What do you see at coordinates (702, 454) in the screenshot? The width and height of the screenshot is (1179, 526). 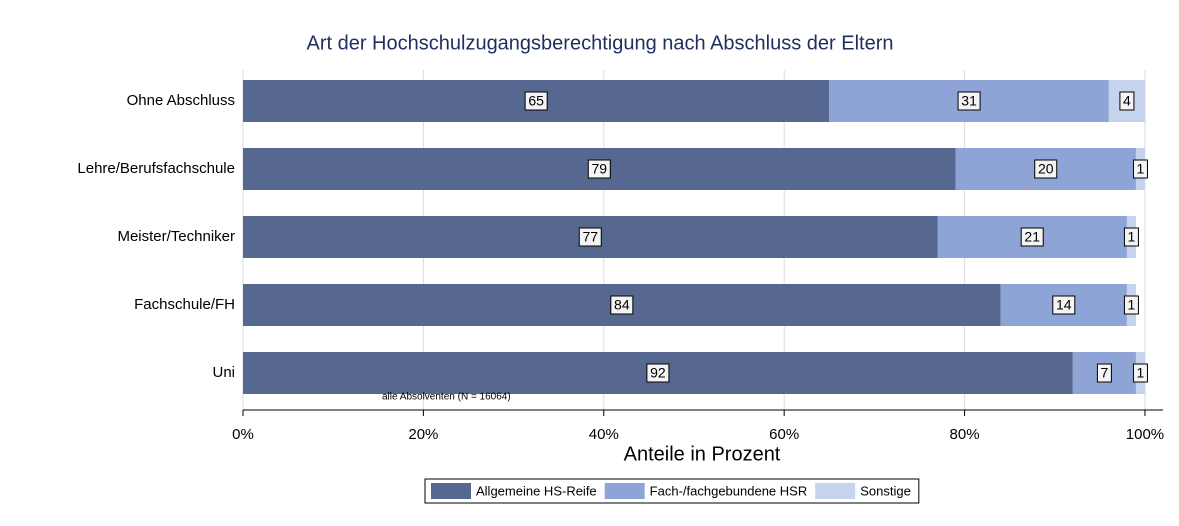 I see `x-axis-label: Anteile in Prozent` at bounding box center [702, 454].